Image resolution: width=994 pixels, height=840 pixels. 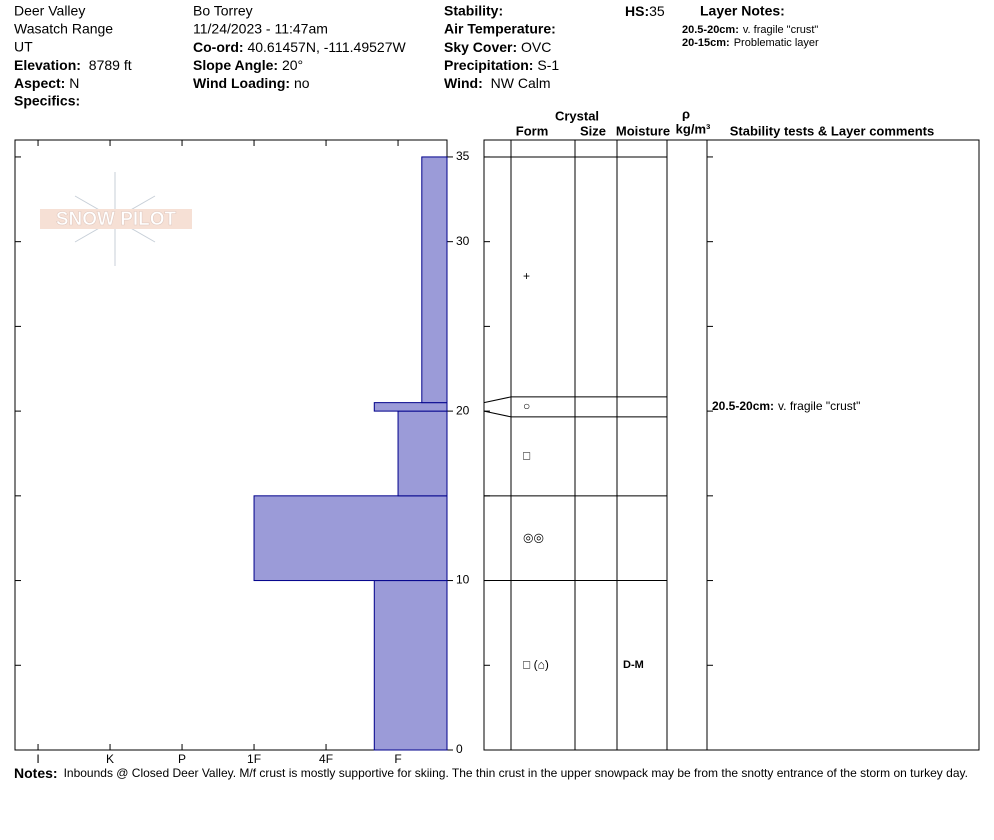 I want to click on elevation: Elevation: 8789 ft, so click(x=73, y=65).